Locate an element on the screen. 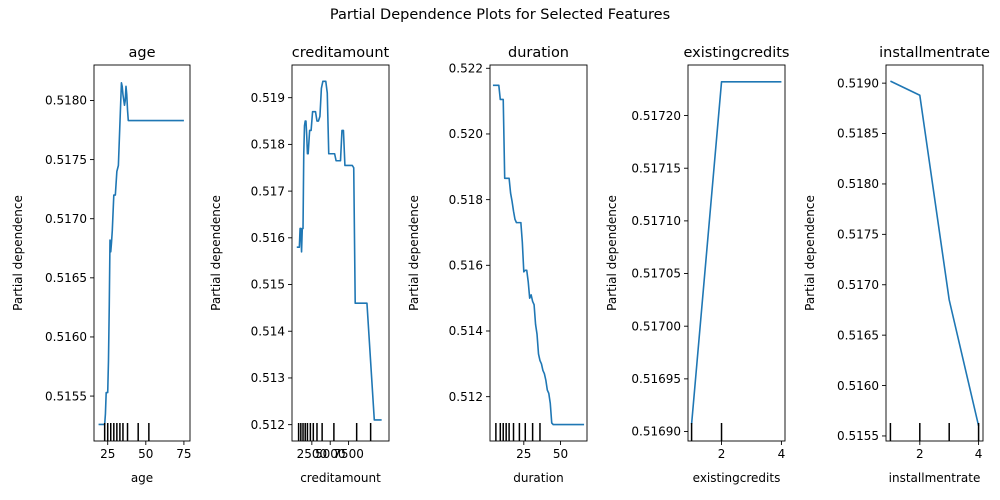 The height and width of the screenshot is (500, 1000). y-tick-label: 0.51700 is located at coordinates (656, 326).